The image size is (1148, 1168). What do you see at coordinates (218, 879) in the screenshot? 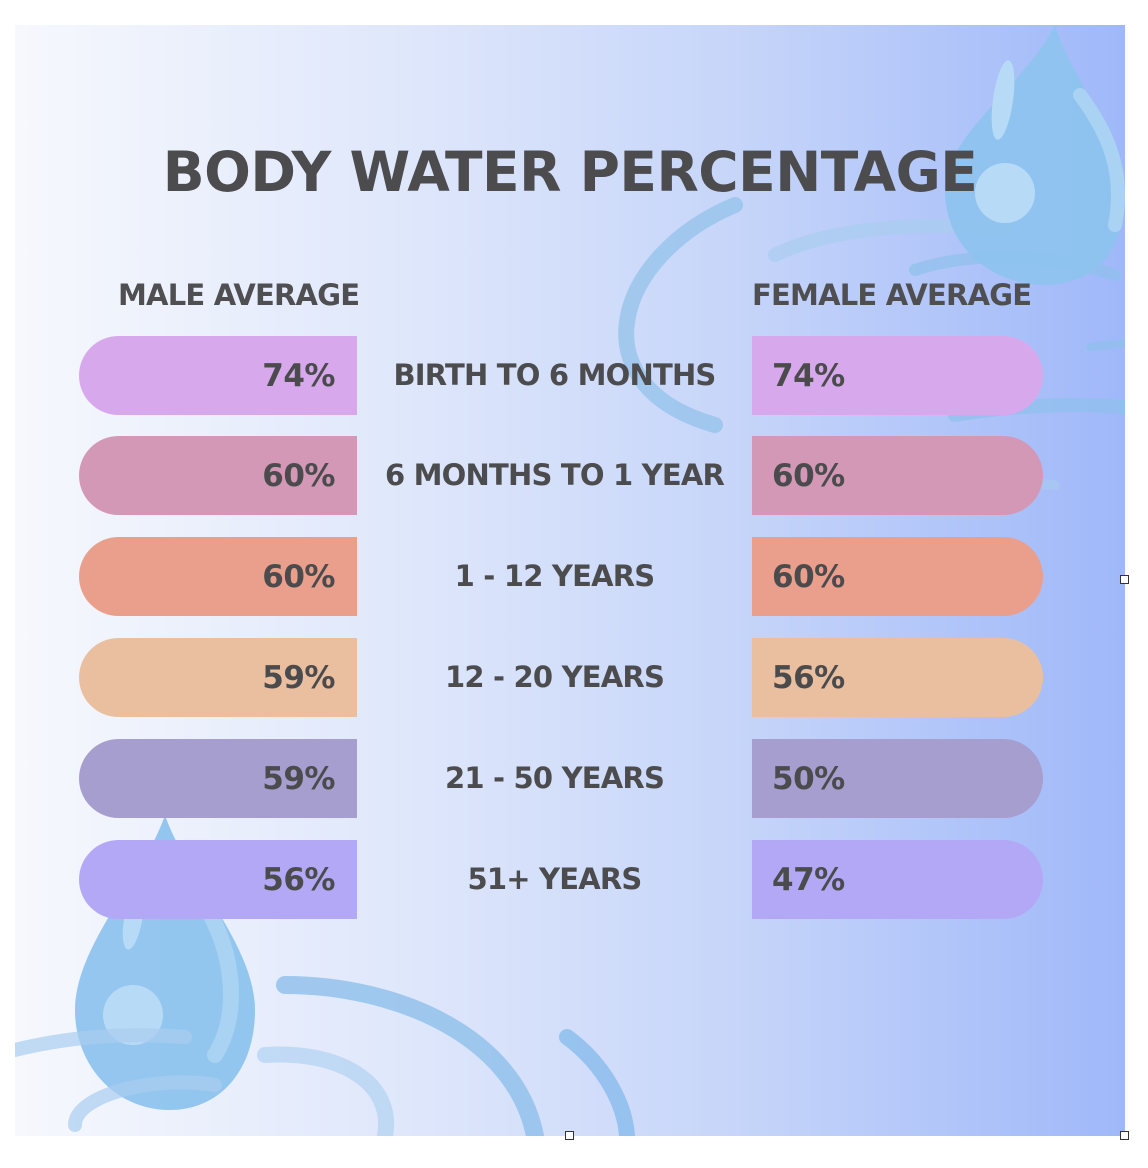
I see `male-value-pill: 56%` at bounding box center [218, 879].